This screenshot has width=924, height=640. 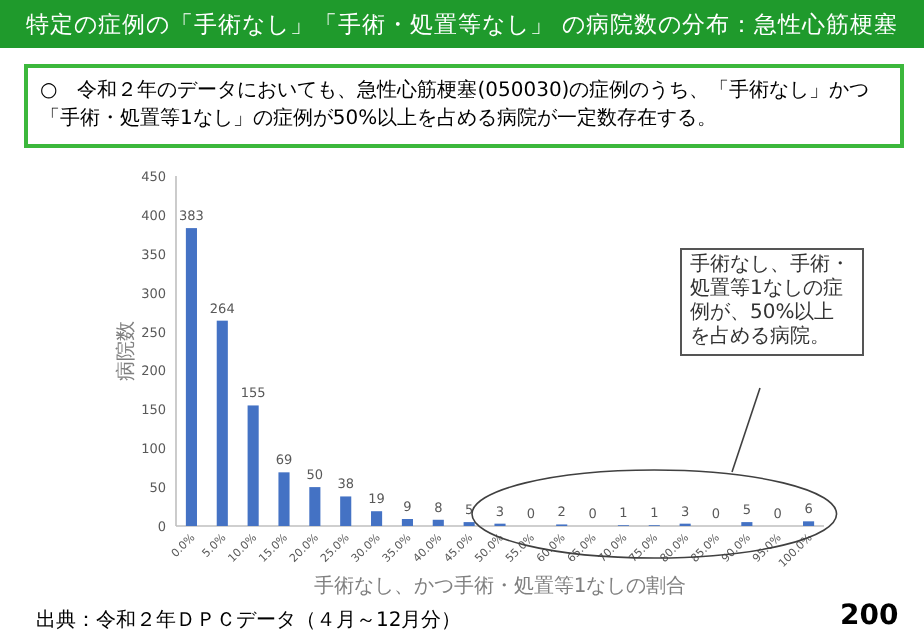 I want to click on annotation: 手術なし、手術・処置等1なしの症例が、50%以上を占める病院。, so click(x=772, y=302).